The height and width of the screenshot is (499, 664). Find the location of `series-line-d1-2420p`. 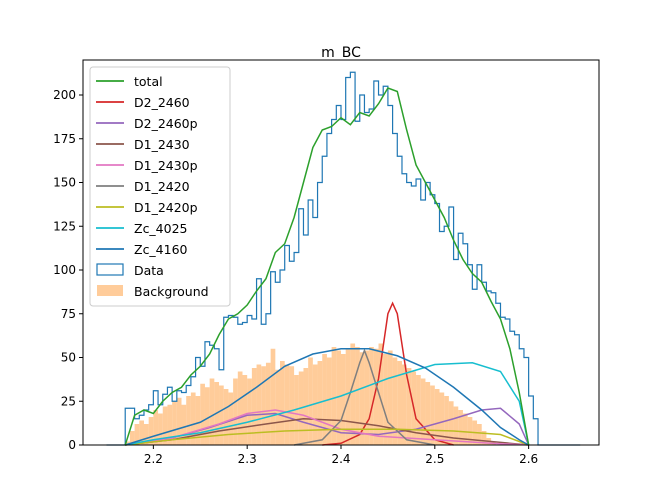

series-line-d1-2420p is located at coordinates (327, 437).